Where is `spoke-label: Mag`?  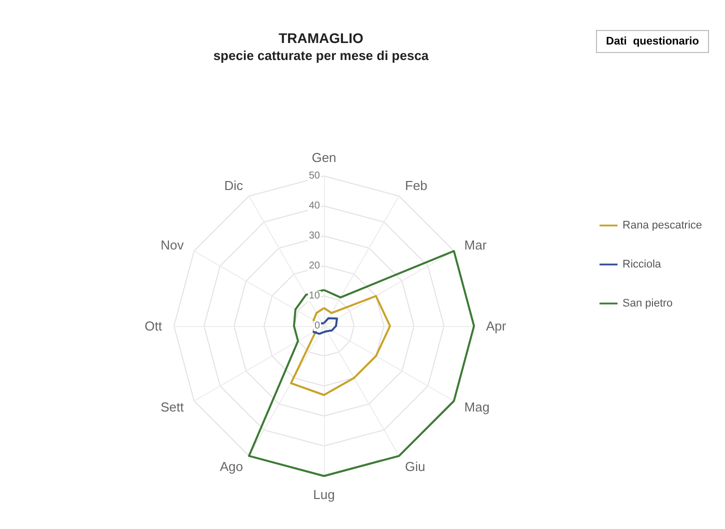 spoke-label: Mag is located at coordinates (477, 407).